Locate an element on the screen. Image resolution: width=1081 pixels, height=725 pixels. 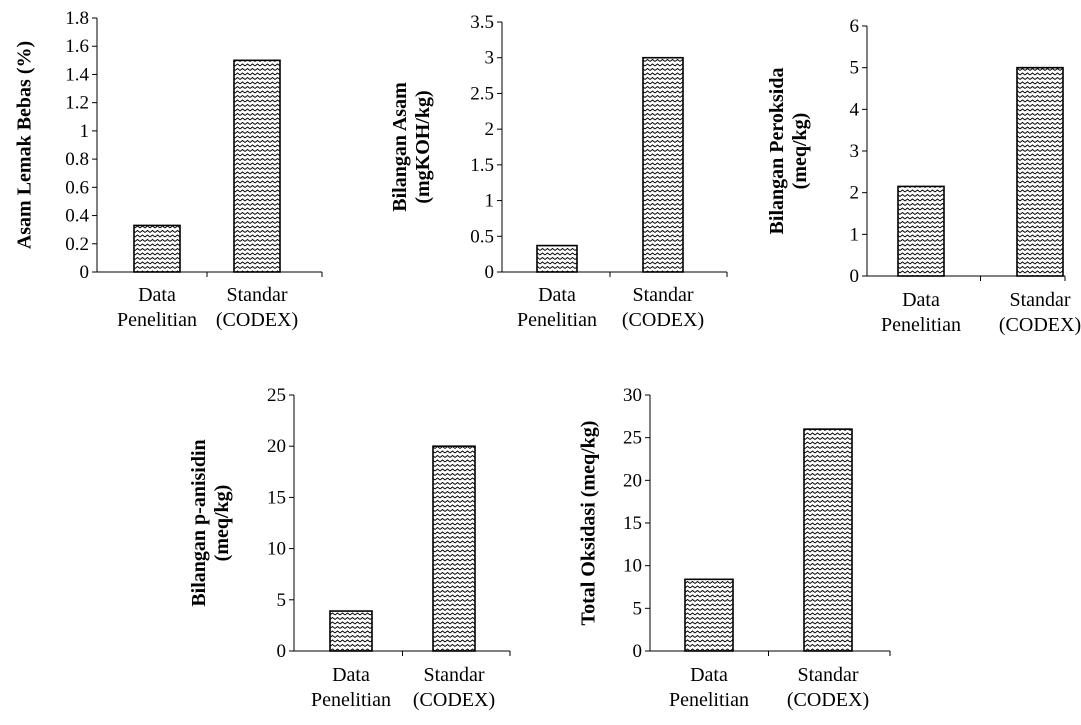
y-axis-label: Bilangan Peroksida is located at coordinates (777, 151).